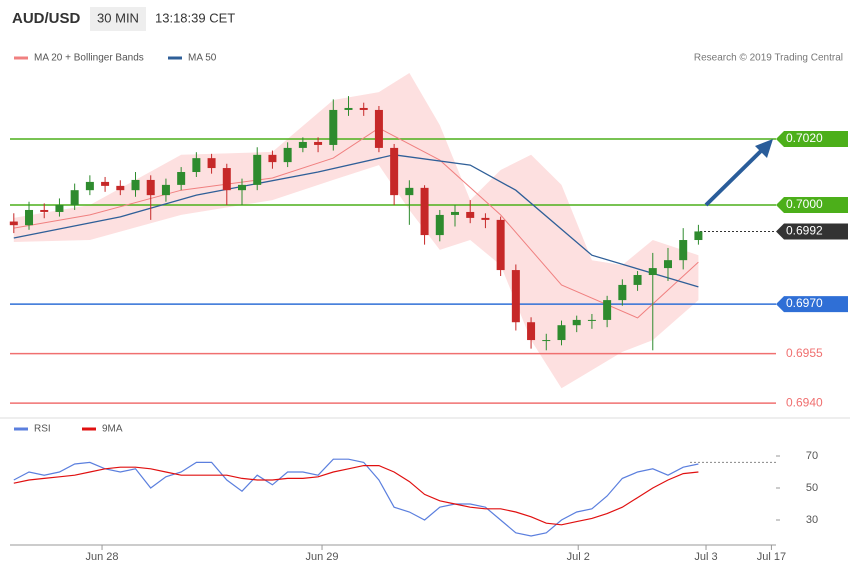 This screenshot has width=850, height=581. Describe the element at coordinates (202, 58) in the screenshot. I see `legend-label: MA 50` at that location.